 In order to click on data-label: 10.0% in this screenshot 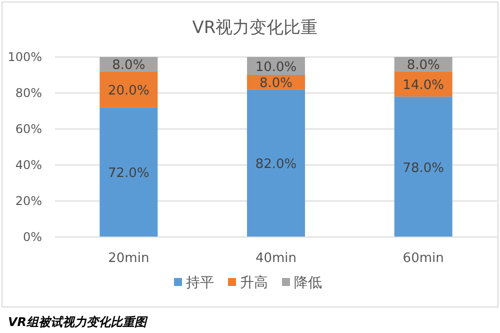, I will do `click(276, 67)`.